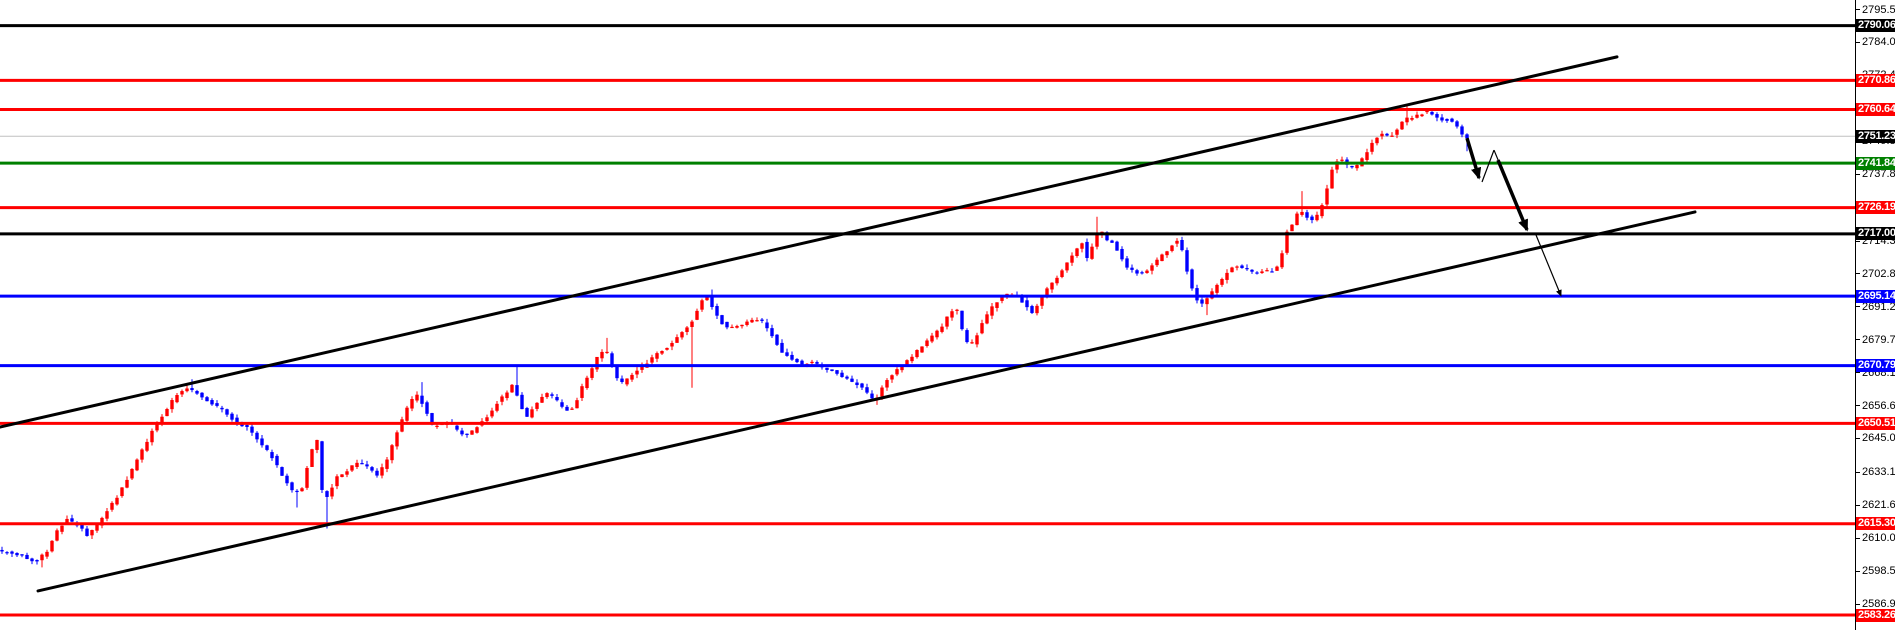  I want to click on axis-tick: 2737.80, so click(1875, 175).